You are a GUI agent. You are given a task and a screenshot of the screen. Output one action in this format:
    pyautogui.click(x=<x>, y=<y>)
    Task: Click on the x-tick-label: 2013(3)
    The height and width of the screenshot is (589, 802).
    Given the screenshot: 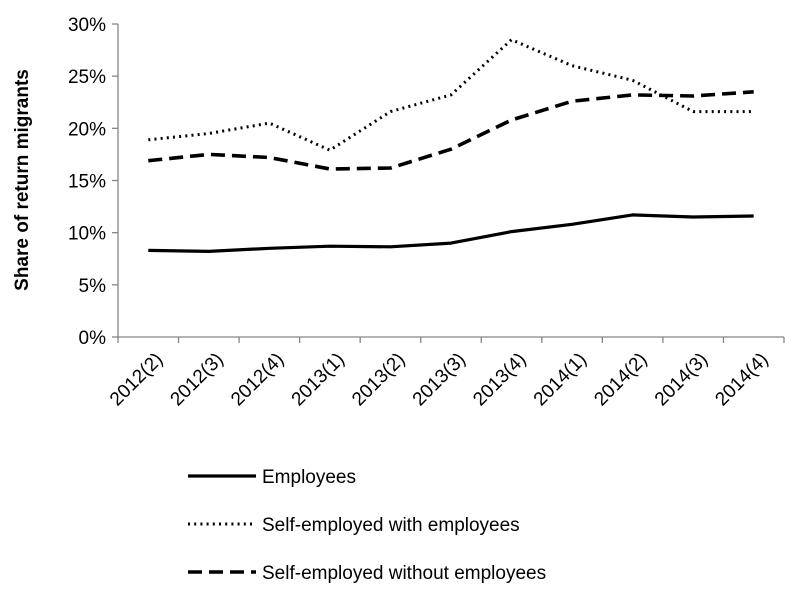 What is the action you would take?
    pyautogui.click(x=439, y=379)
    